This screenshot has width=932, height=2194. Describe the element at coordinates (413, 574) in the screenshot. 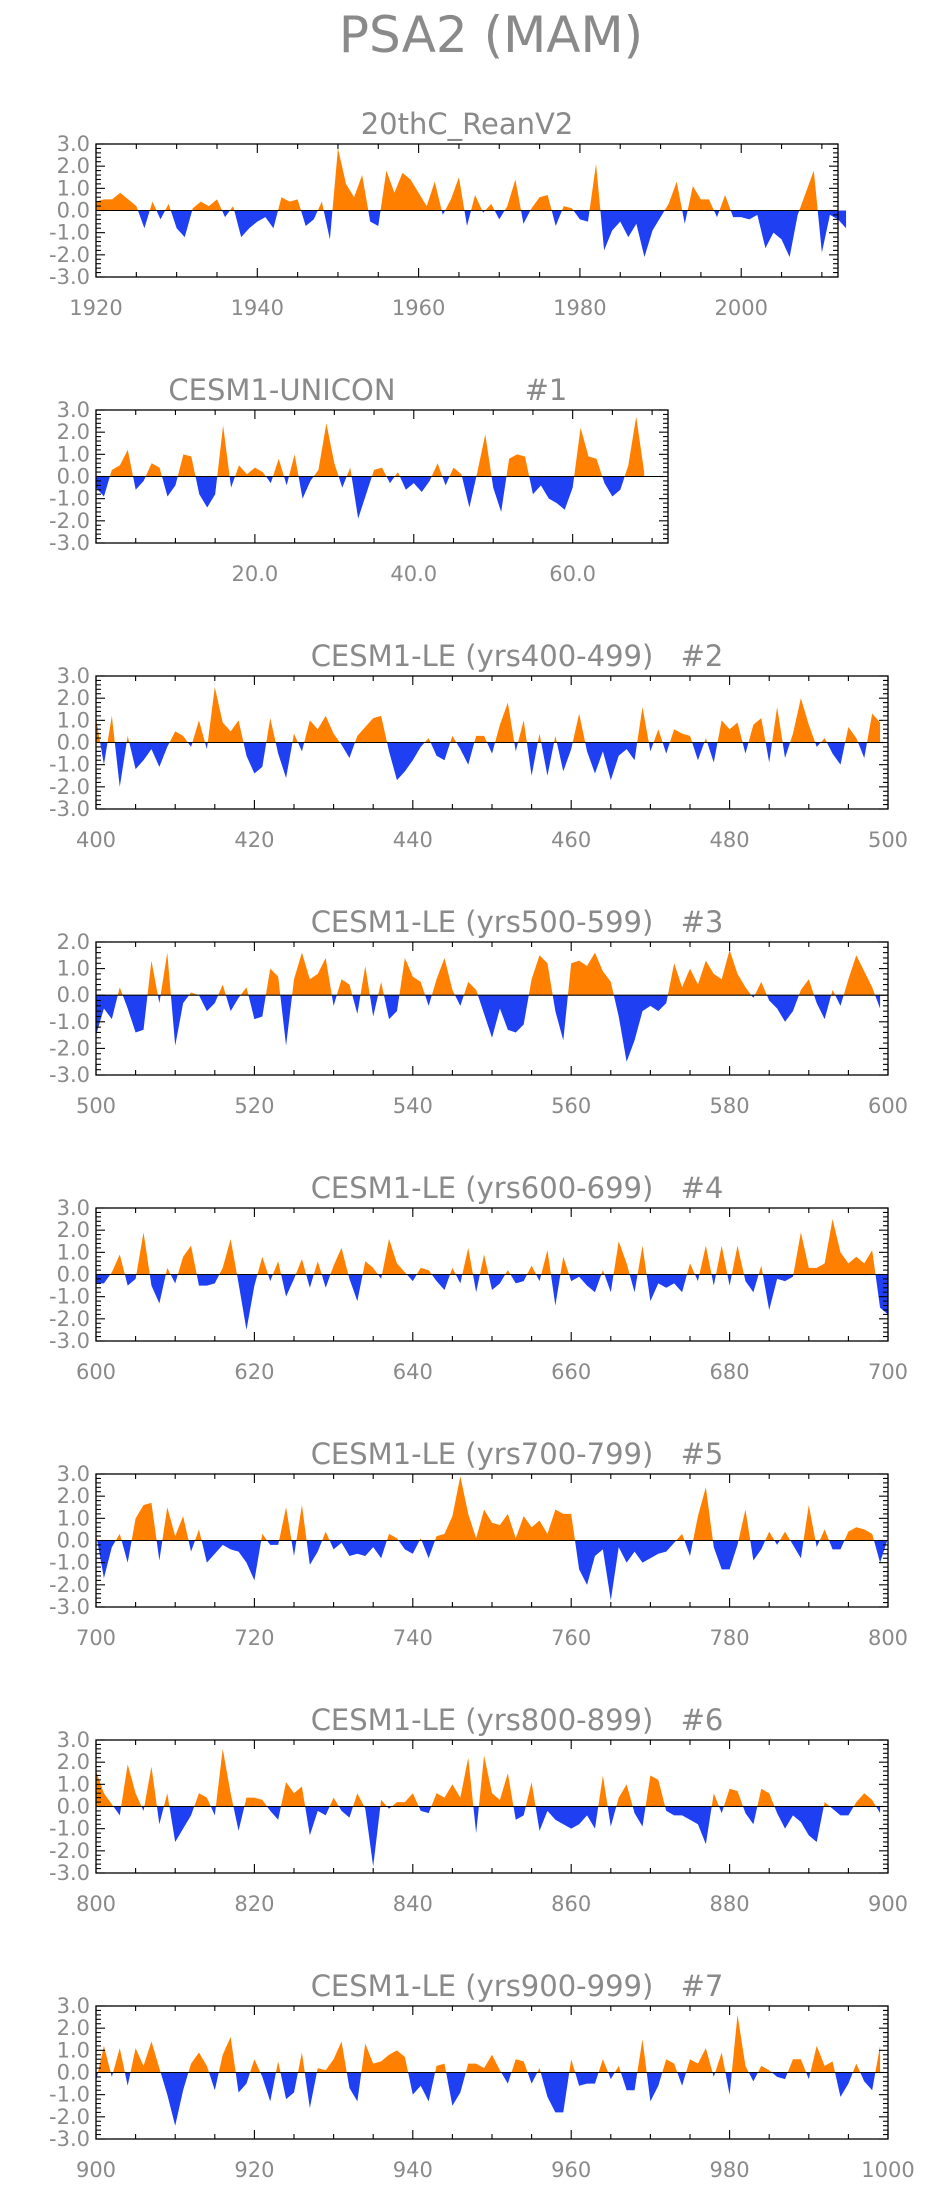

I see `x-tick-label: 40.0` at that location.